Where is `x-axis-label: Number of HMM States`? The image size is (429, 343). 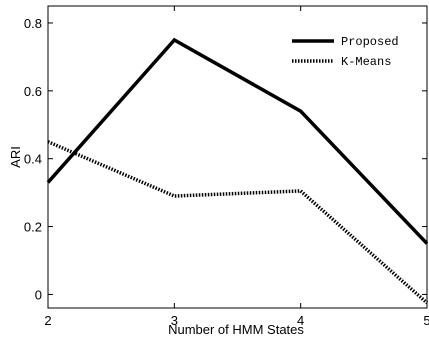
x-axis-label: Number of HMM States is located at coordinates (236, 329).